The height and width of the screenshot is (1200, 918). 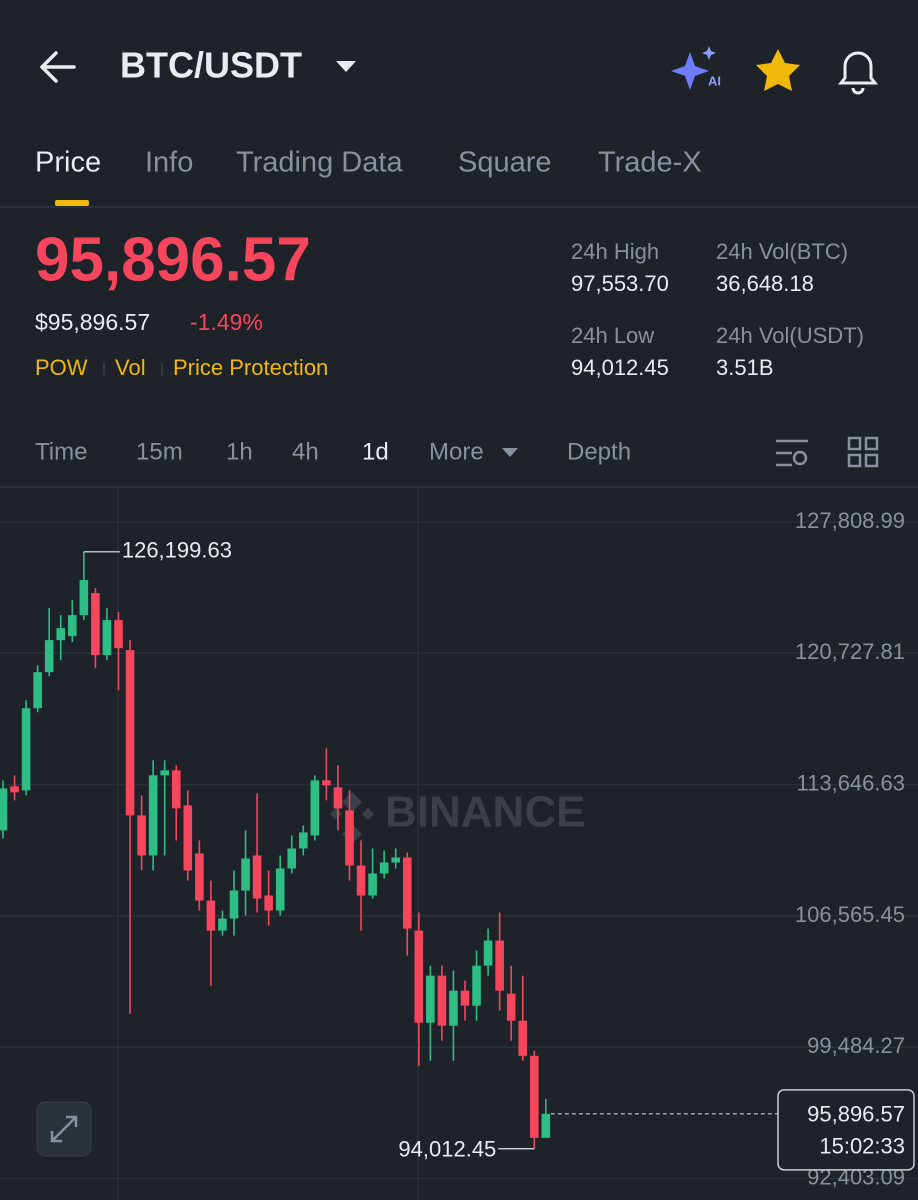 What do you see at coordinates (782, 251) in the screenshot?
I see `stat-label: 24h Vol(BTC)` at bounding box center [782, 251].